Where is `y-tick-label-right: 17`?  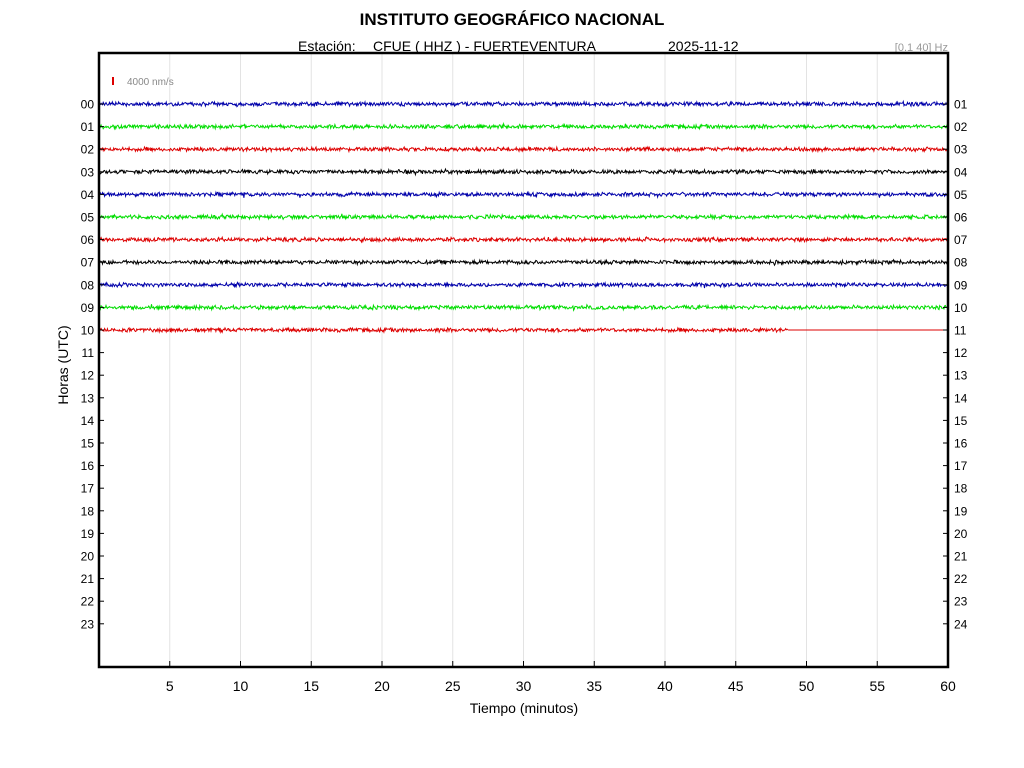
y-tick-label-right: 17 is located at coordinates (961, 466).